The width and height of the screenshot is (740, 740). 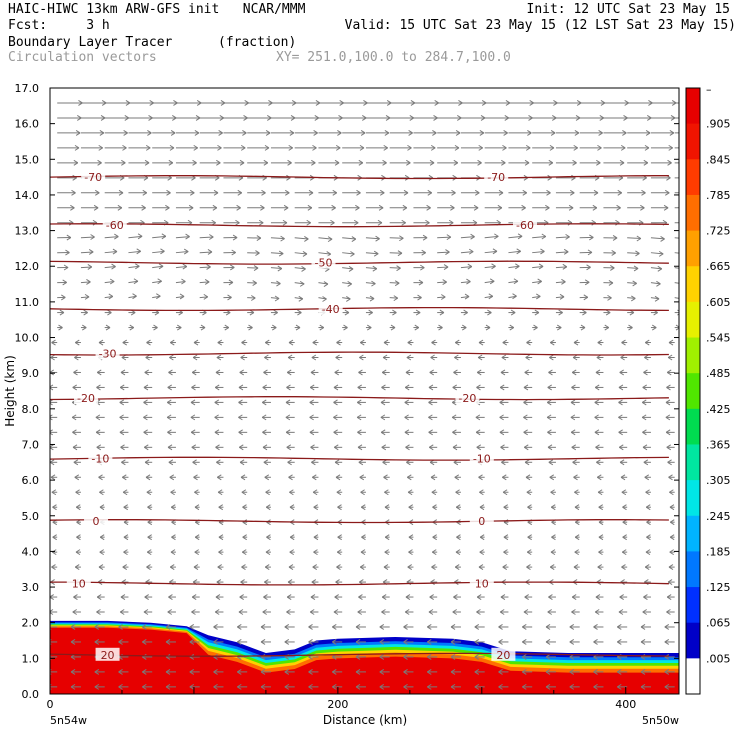 What do you see at coordinates (718, 124) in the screenshot?
I see `colorbar-label: .905` at bounding box center [718, 124].